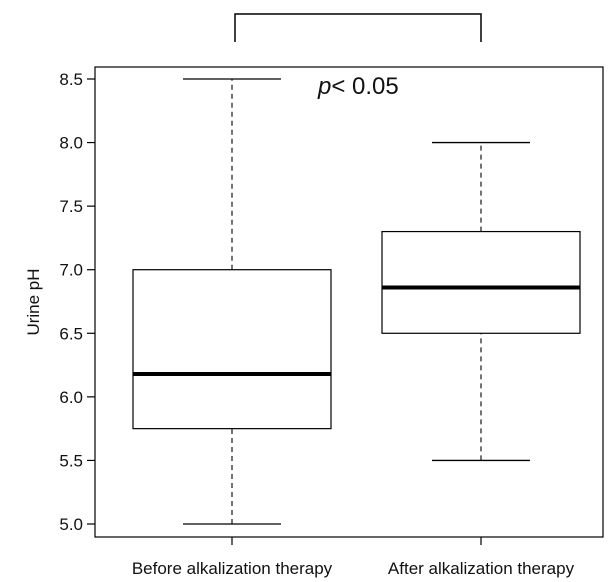 The width and height of the screenshot is (614, 582). What do you see at coordinates (71, 206) in the screenshot?
I see `y-tick-label: 7.5` at bounding box center [71, 206].